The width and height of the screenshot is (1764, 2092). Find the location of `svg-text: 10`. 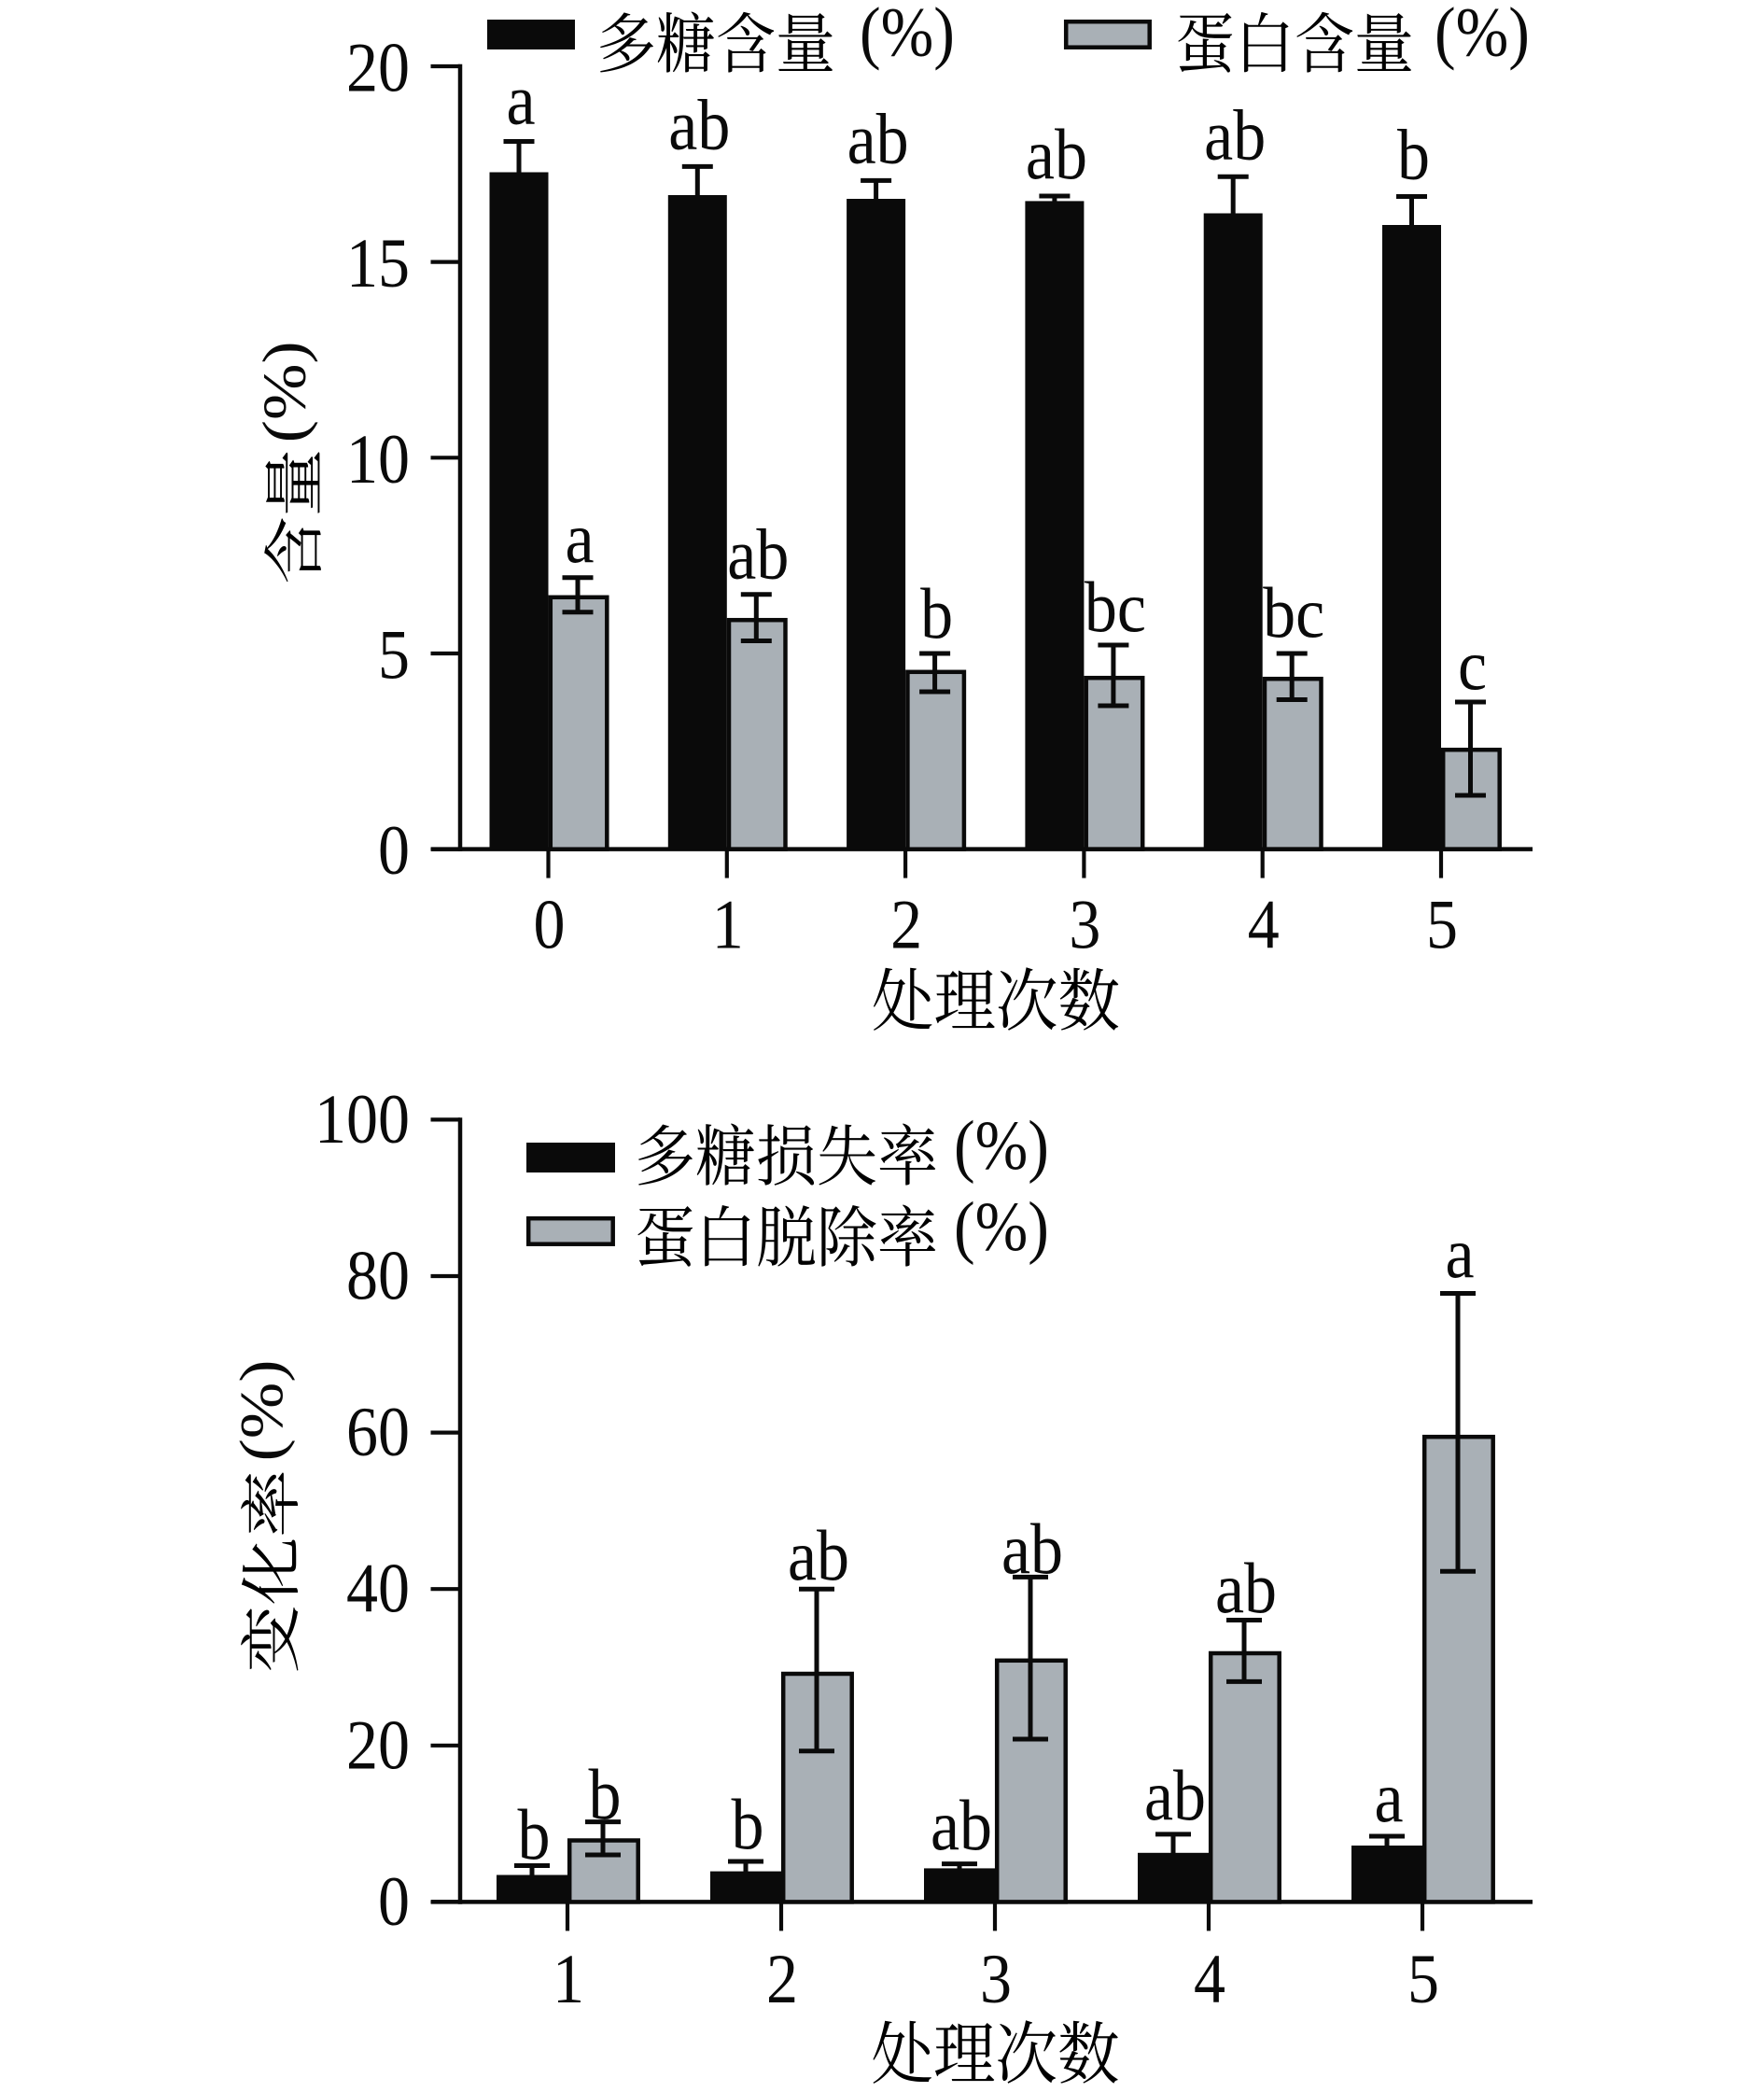

svg-text: 10 is located at coordinates (378, 460).